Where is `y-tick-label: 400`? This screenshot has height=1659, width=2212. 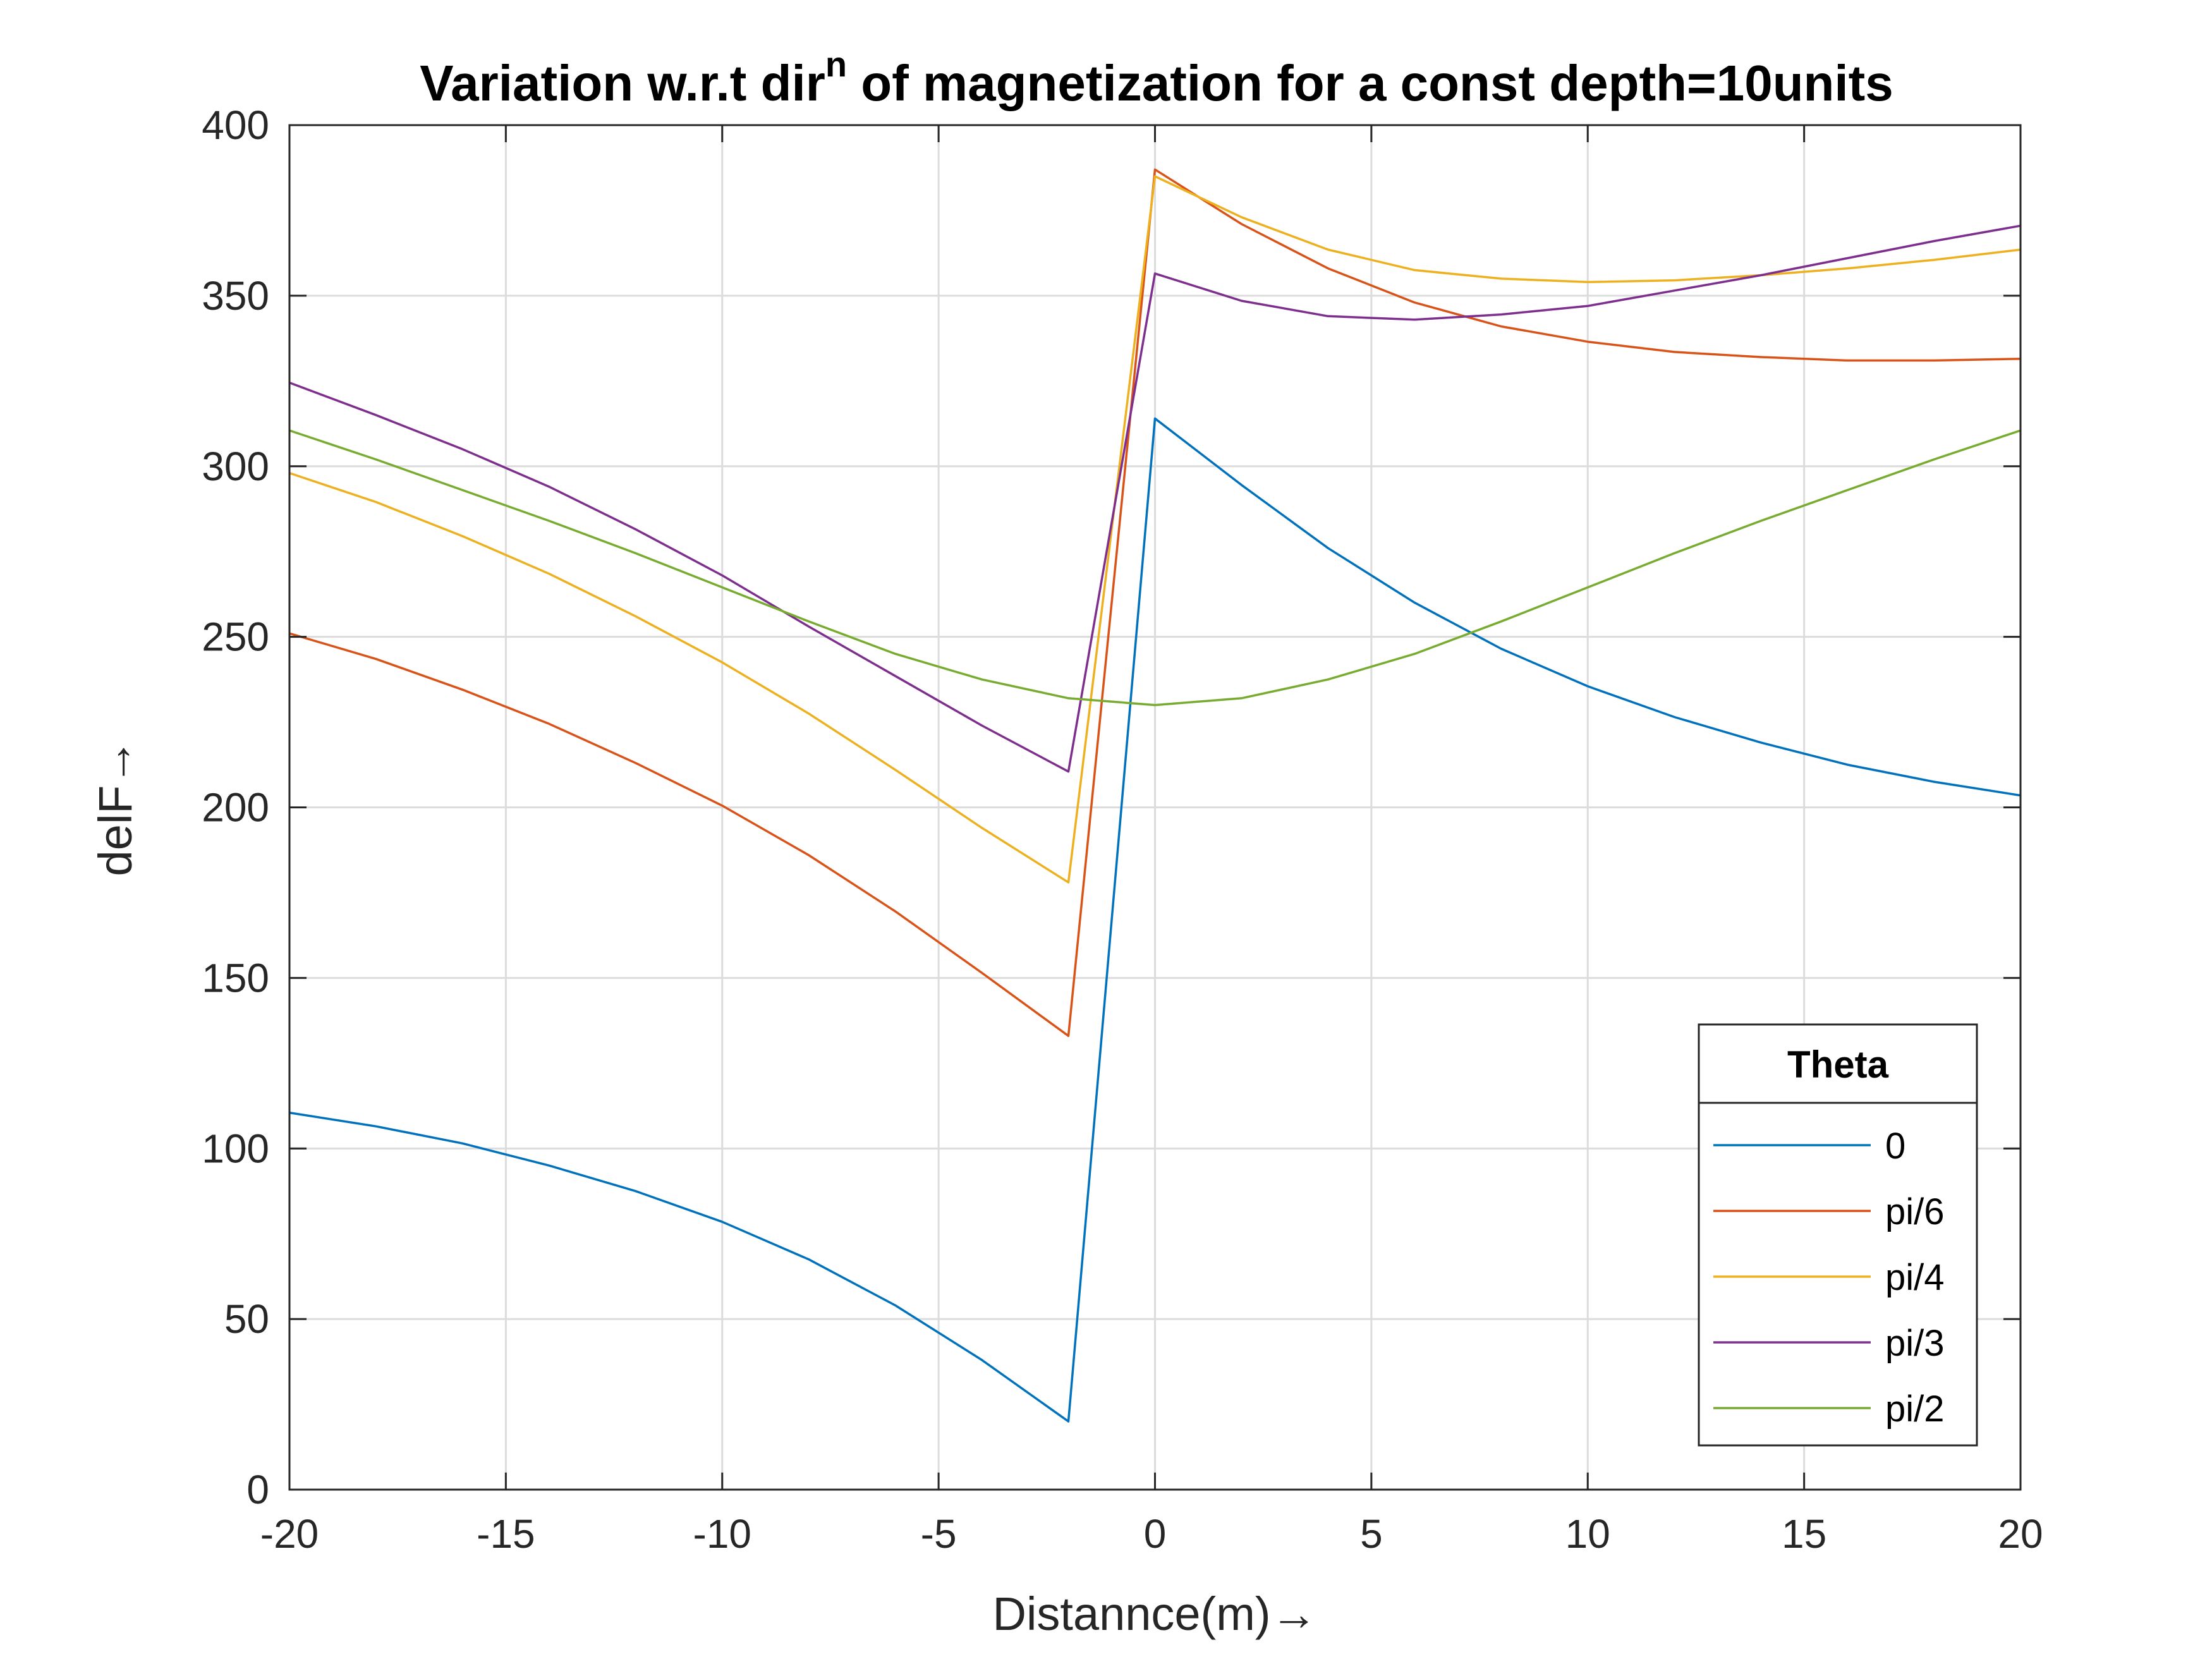
y-tick-label: 400 is located at coordinates (235, 125).